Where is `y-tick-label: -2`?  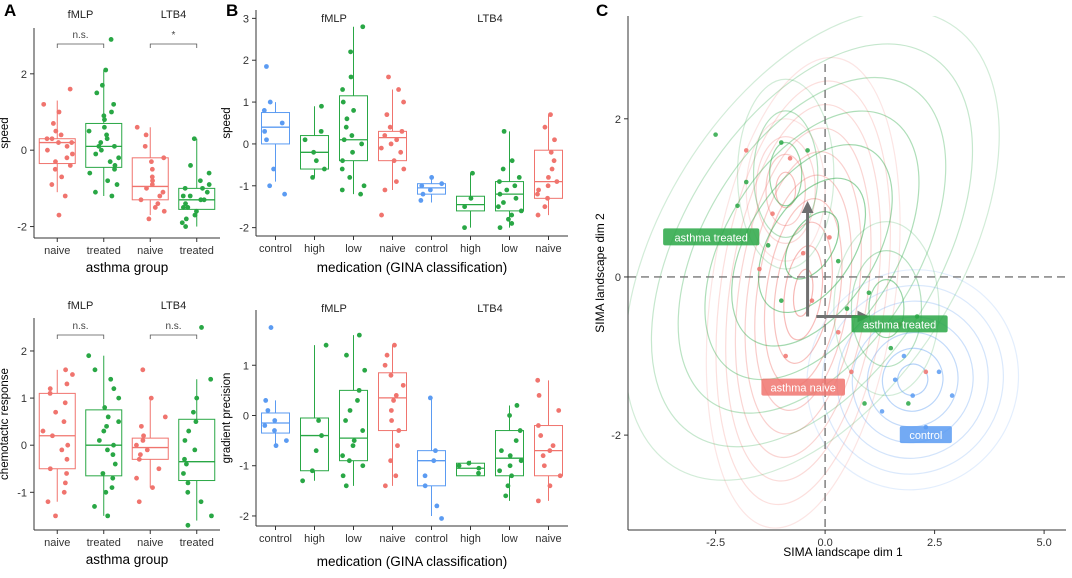 y-tick-label: -2 is located at coordinates (244, 517).